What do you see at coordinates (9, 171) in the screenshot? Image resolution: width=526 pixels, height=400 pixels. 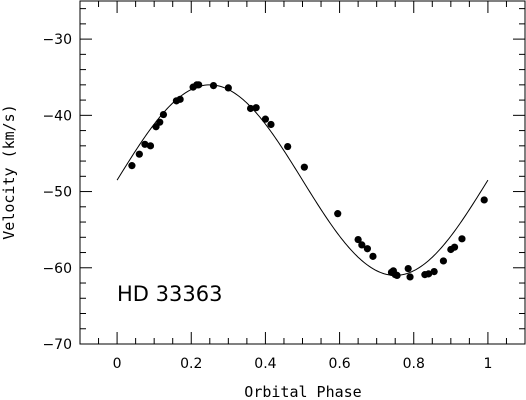 I see `y-axis-label: Velocity (km/s)` at bounding box center [9, 171].